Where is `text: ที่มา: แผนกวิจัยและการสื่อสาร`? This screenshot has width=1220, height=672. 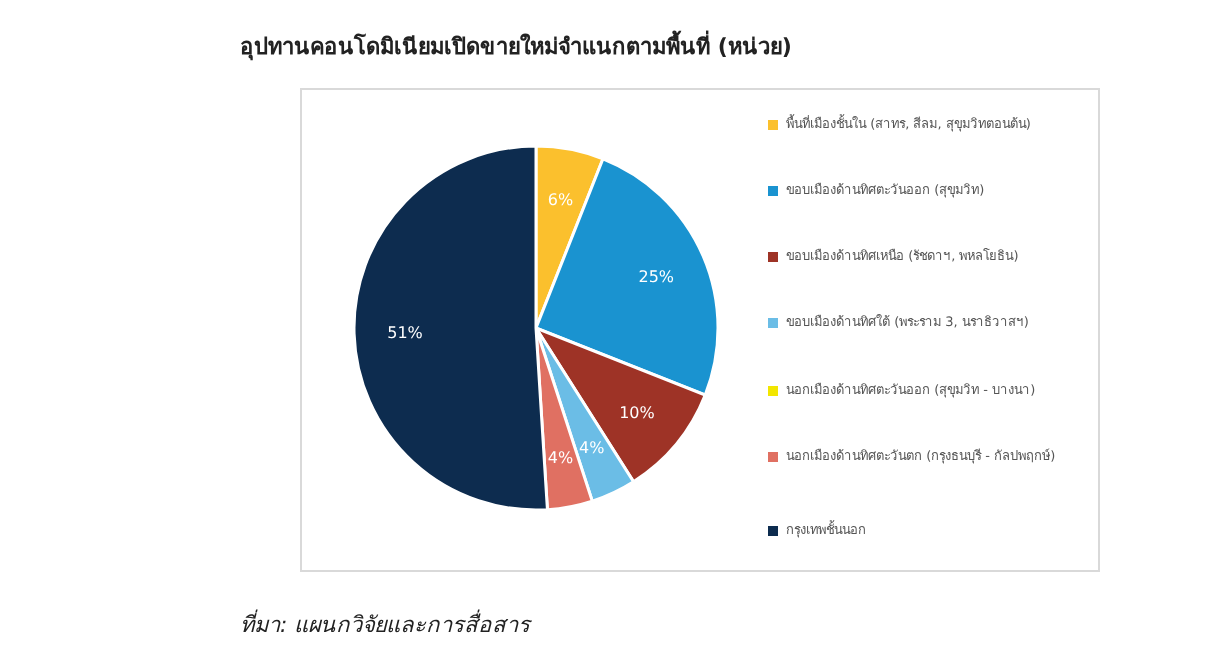 text: ที่มา: แผนกวิจัยและการสื่อสาร is located at coordinates (385, 624).